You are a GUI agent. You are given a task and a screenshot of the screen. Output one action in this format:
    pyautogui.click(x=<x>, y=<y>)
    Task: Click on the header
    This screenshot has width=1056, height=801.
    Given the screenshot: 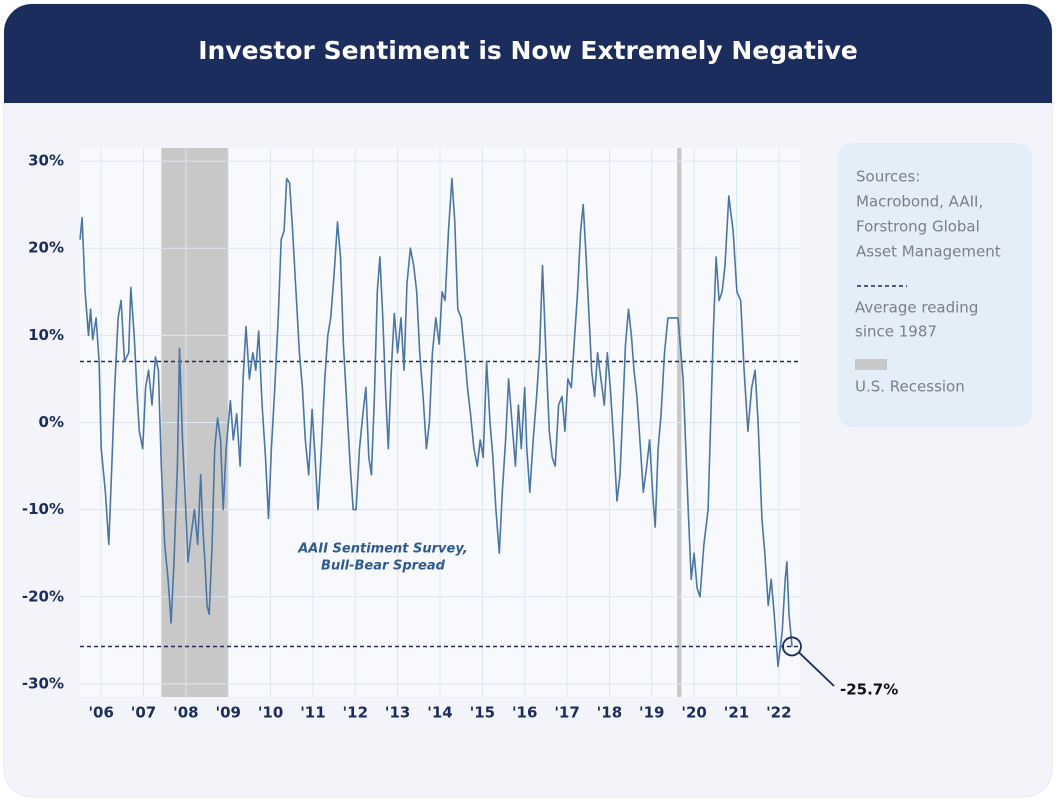 What is the action you would take?
    pyautogui.click(x=528, y=53)
    